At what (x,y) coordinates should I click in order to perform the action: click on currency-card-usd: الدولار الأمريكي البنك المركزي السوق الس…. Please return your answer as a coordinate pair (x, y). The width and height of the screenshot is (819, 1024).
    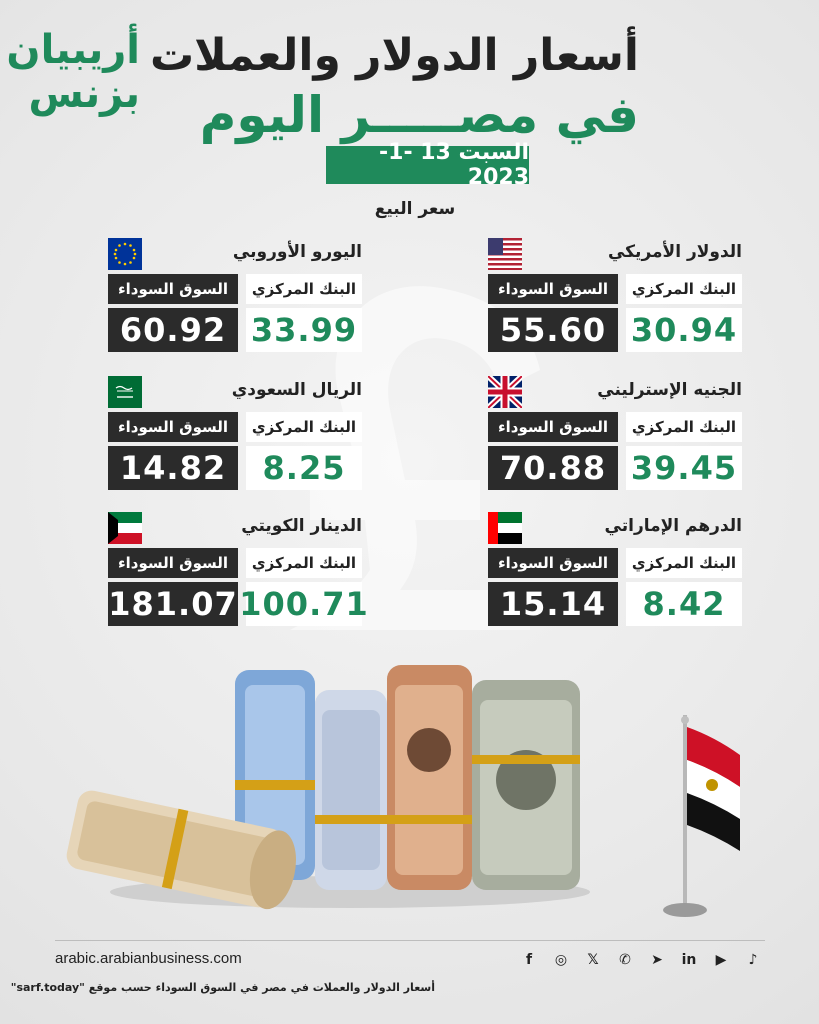
    Looking at the image, I should click on (615, 345).